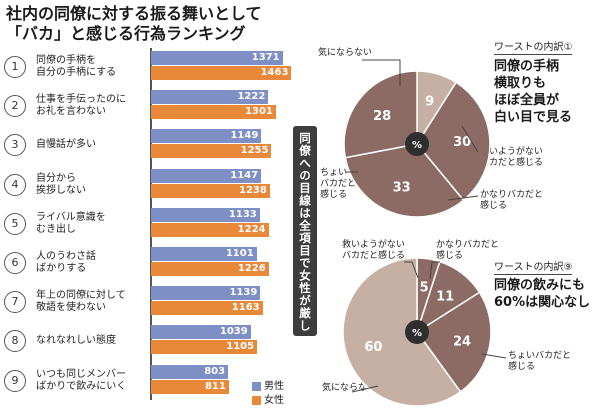  Describe the element at coordinates (240, 347) in the screenshot. I see `bar-value-label: 1105` at that location.